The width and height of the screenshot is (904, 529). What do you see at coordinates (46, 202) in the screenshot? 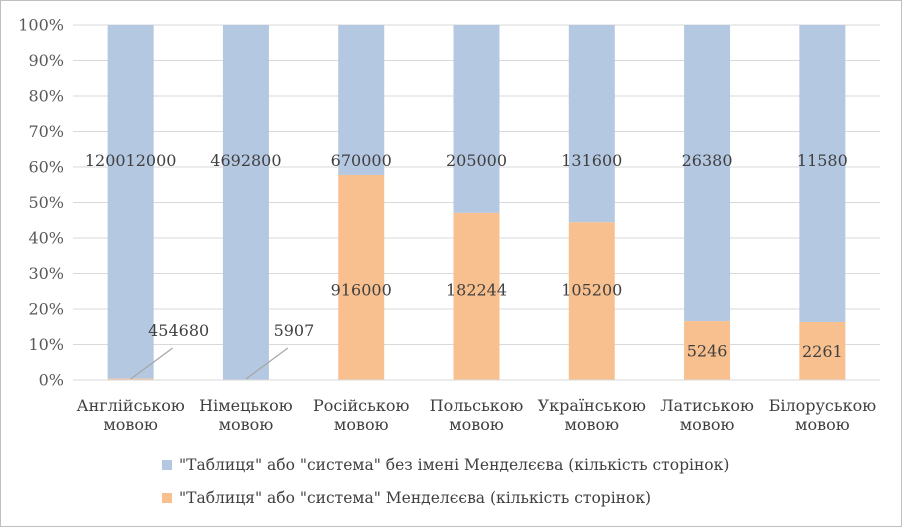
I see `y-tick-label: 50%` at bounding box center [46, 202].